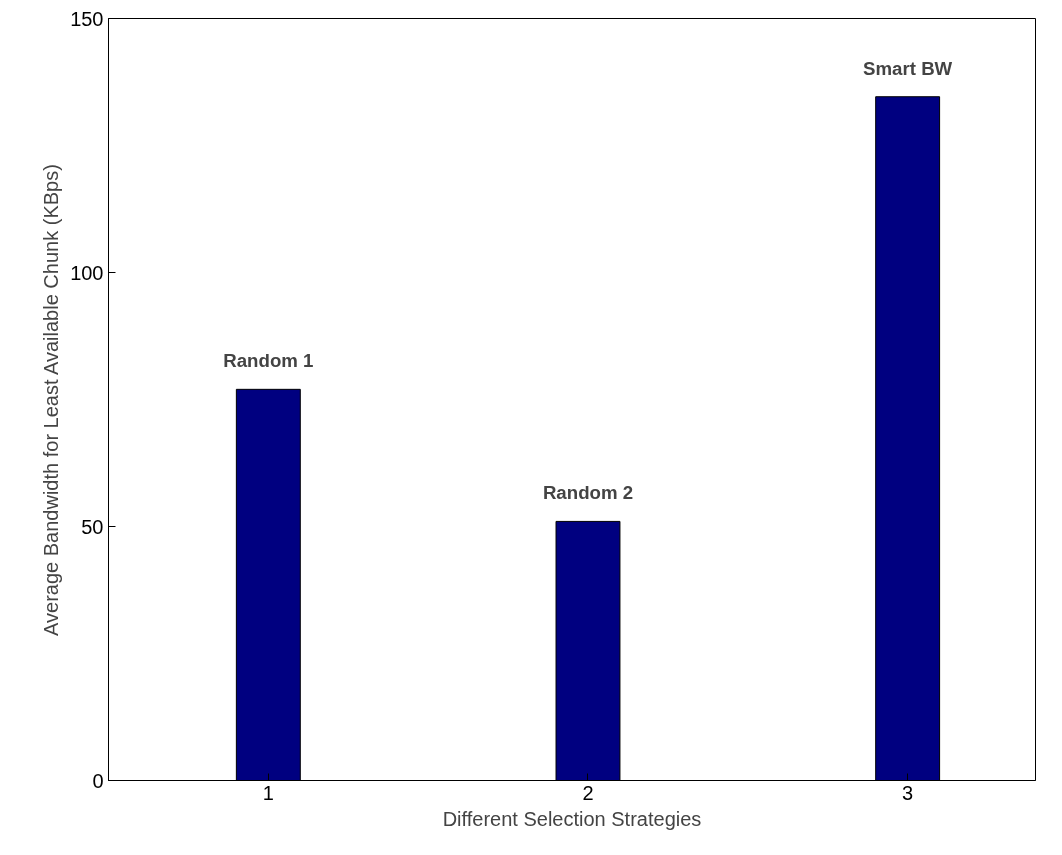 This screenshot has width=1062, height=855. Describe the element at coordinates (588, 493) in the screenshot. I see `annotation: Random 2` at that location.